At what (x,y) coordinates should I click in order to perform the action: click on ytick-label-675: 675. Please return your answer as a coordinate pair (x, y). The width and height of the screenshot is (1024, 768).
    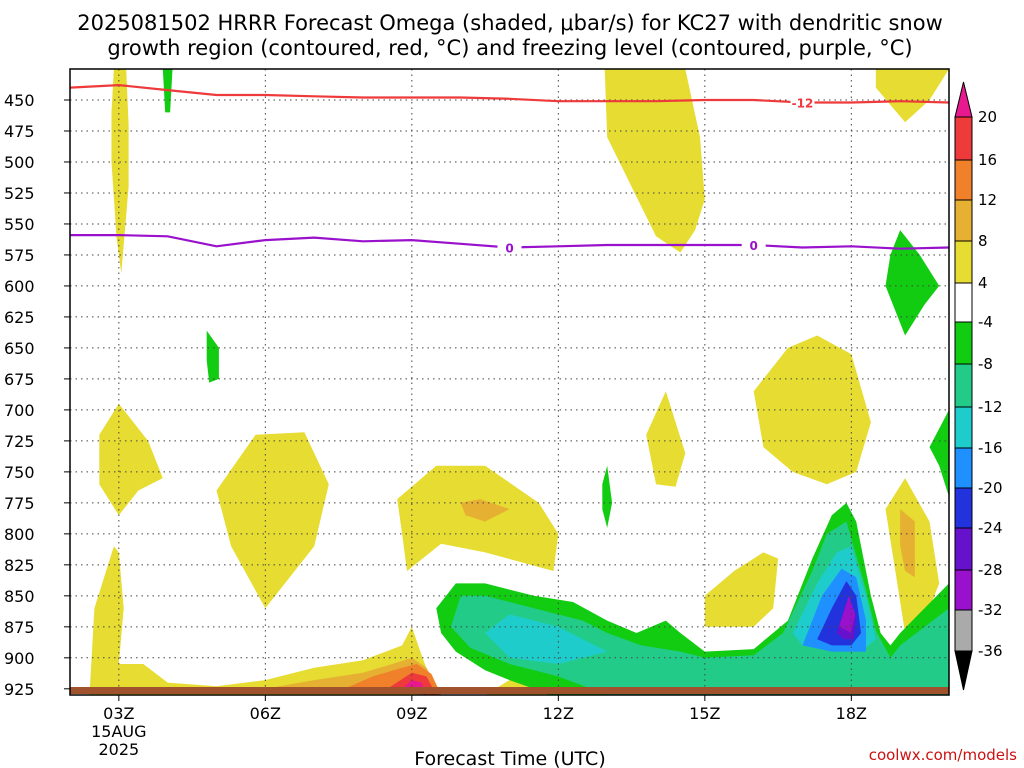
    Looking at the image, I should click on (19, 379).